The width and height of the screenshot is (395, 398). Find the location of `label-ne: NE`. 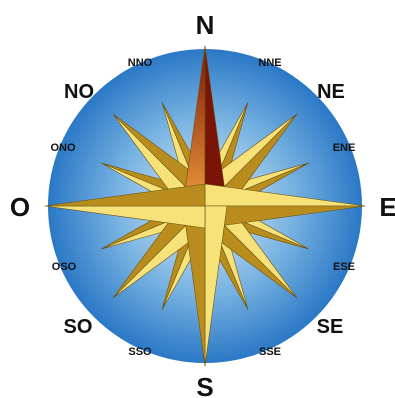

label-ne: NE is located at coordinates (331, 92).